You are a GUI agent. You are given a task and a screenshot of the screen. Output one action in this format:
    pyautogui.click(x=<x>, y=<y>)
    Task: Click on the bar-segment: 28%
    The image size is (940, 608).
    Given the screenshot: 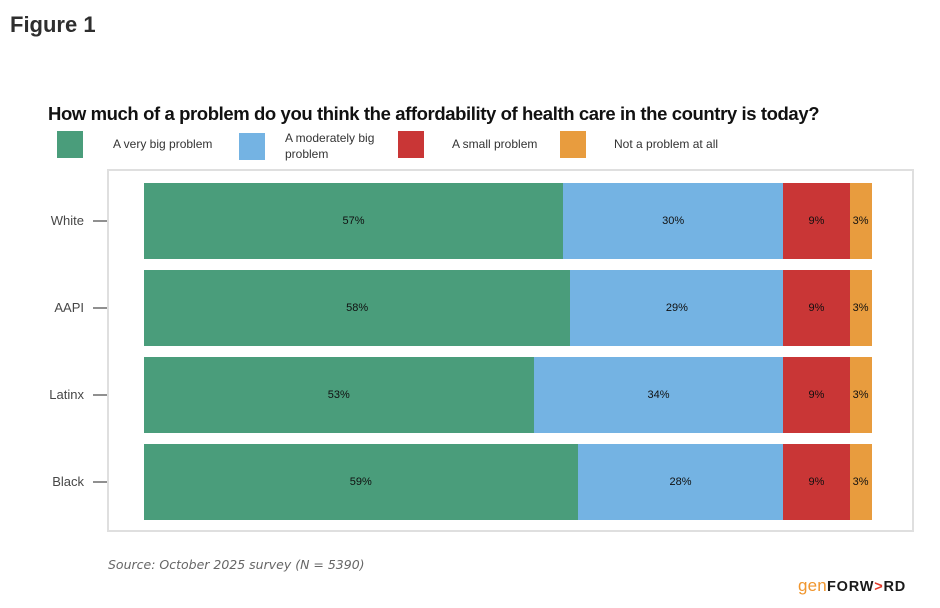 What is the action you would take?
    pyautogui.click(x=680, y=482)
    